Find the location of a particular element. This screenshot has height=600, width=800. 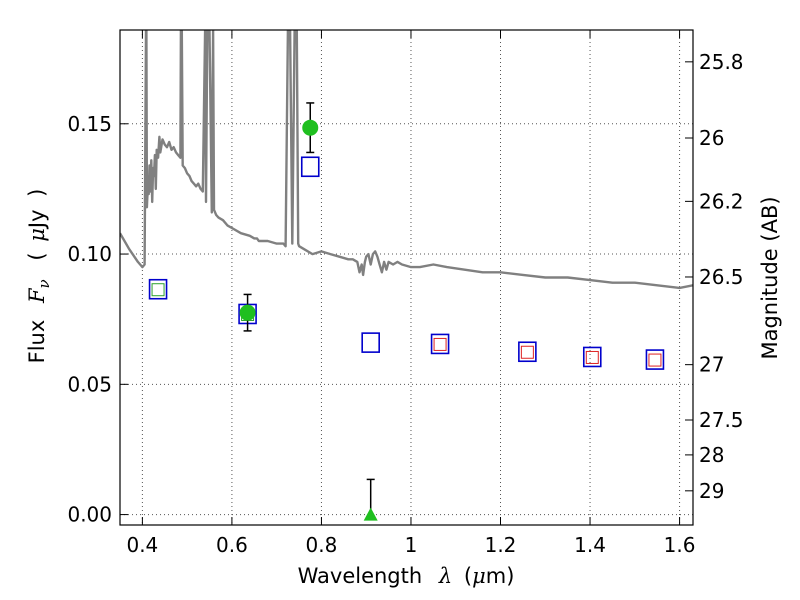

x-tick-label: 1 is located at coordinates (411, 545).